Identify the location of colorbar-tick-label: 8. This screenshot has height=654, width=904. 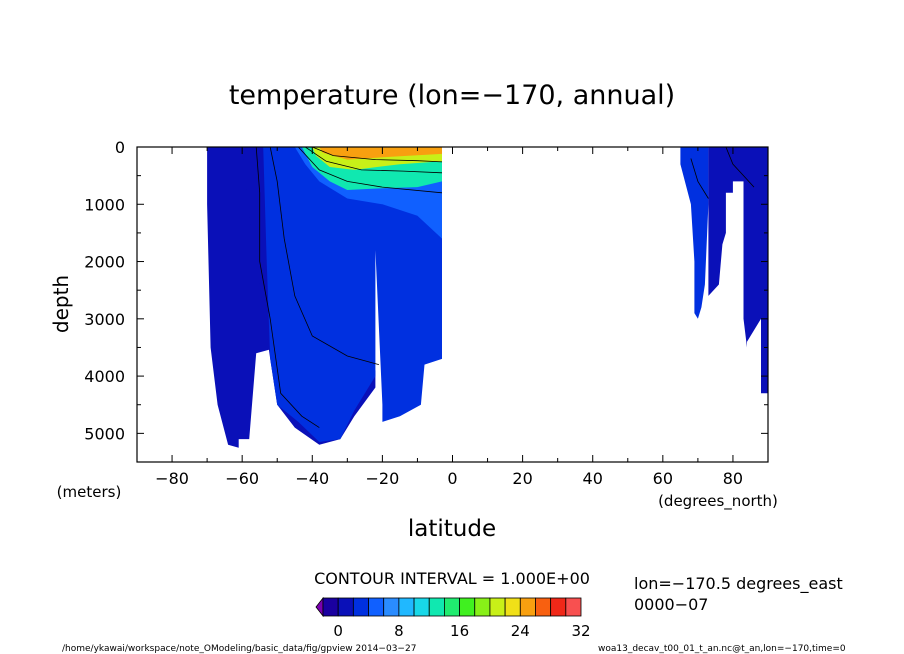
(399, 631).